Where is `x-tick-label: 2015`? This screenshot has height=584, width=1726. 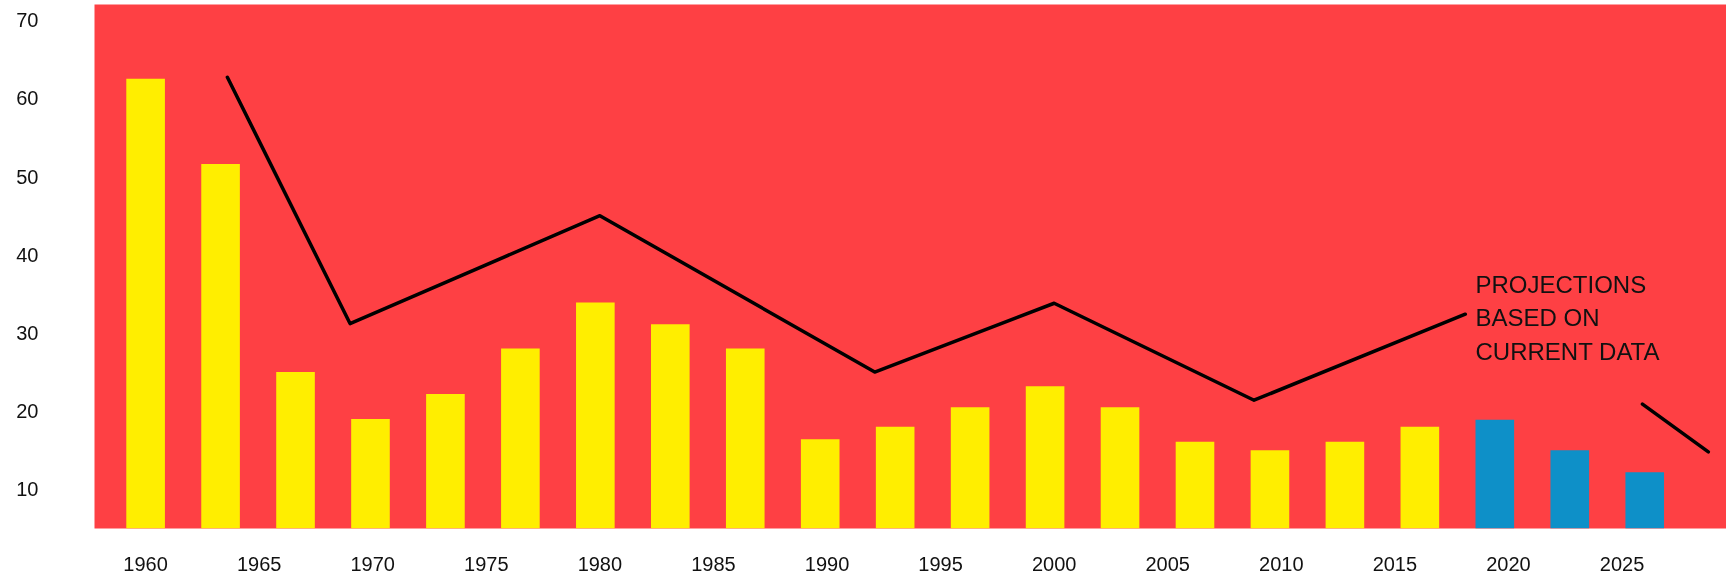
x-tick-label: 2015 is located at coordinates (1395, 563).